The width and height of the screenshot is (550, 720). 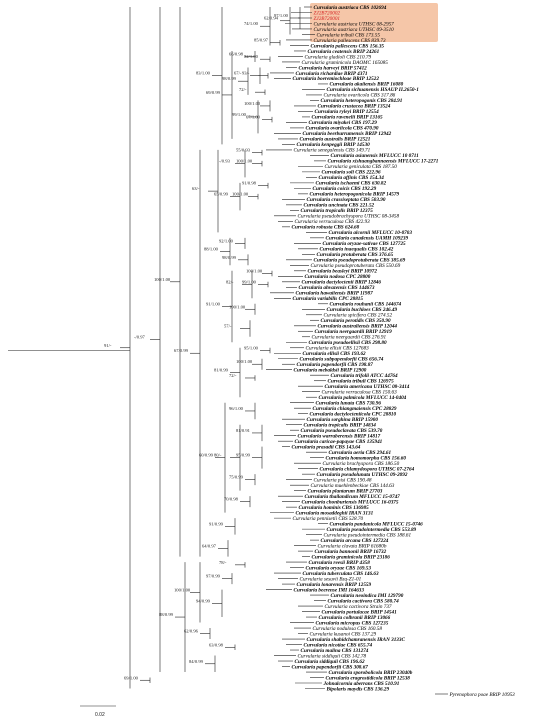 I want to click on taxon-label: Curvularia heteropogonis CBS 284.91, so click(x=362, y=101).